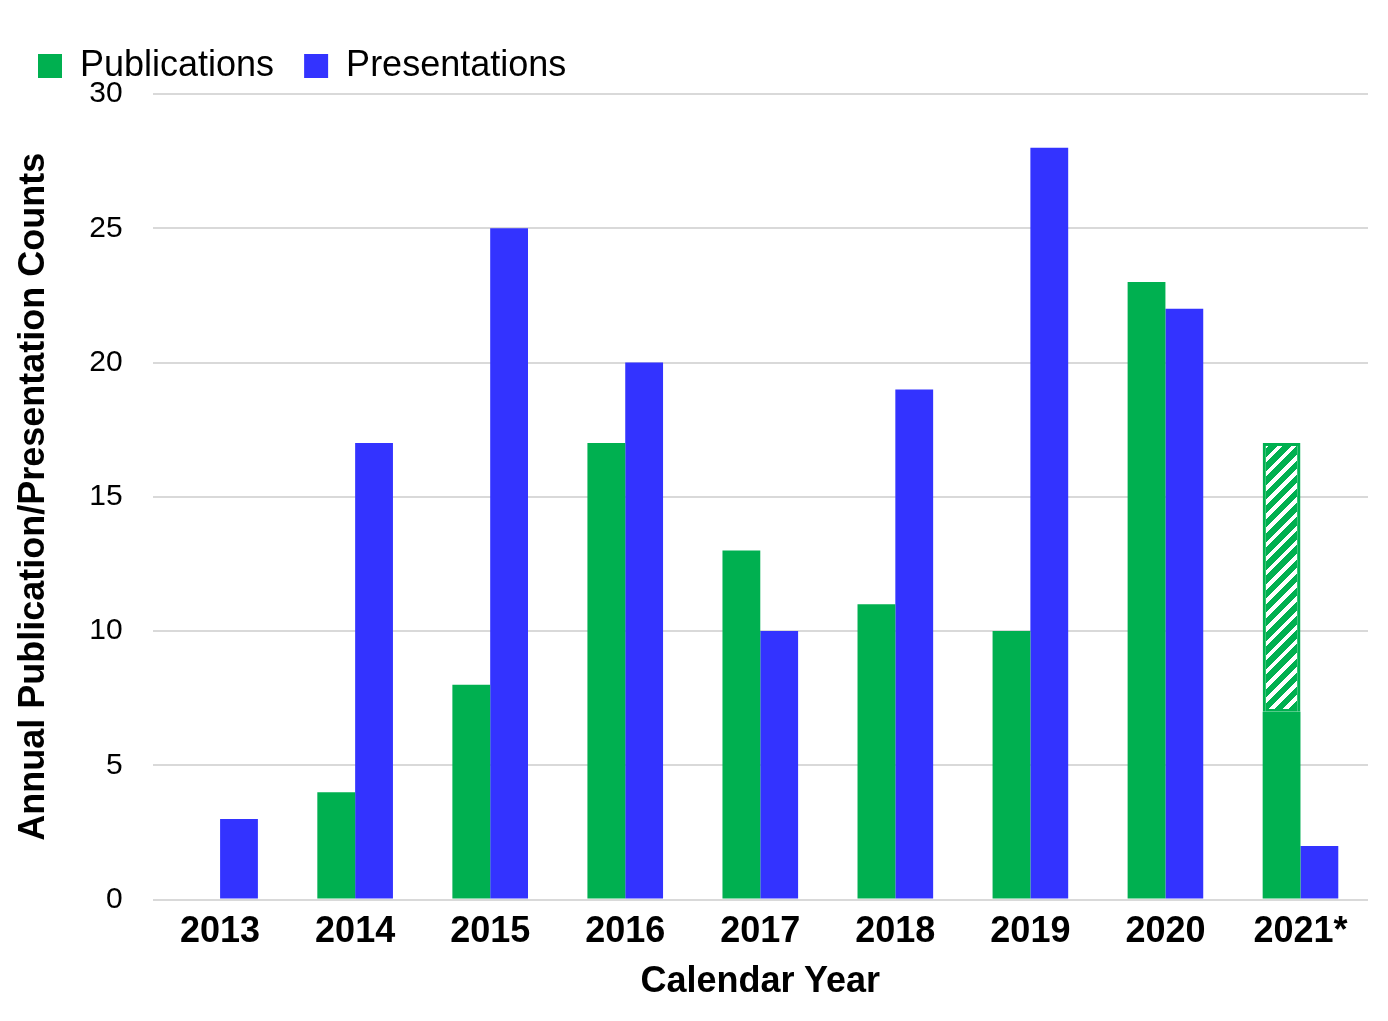 This screenshot has width=1388, height=1021. What do you see at coordinates (114, 763) in the screenshot?
I see `y-tick-label: 5` at bounding box center [114, 763].